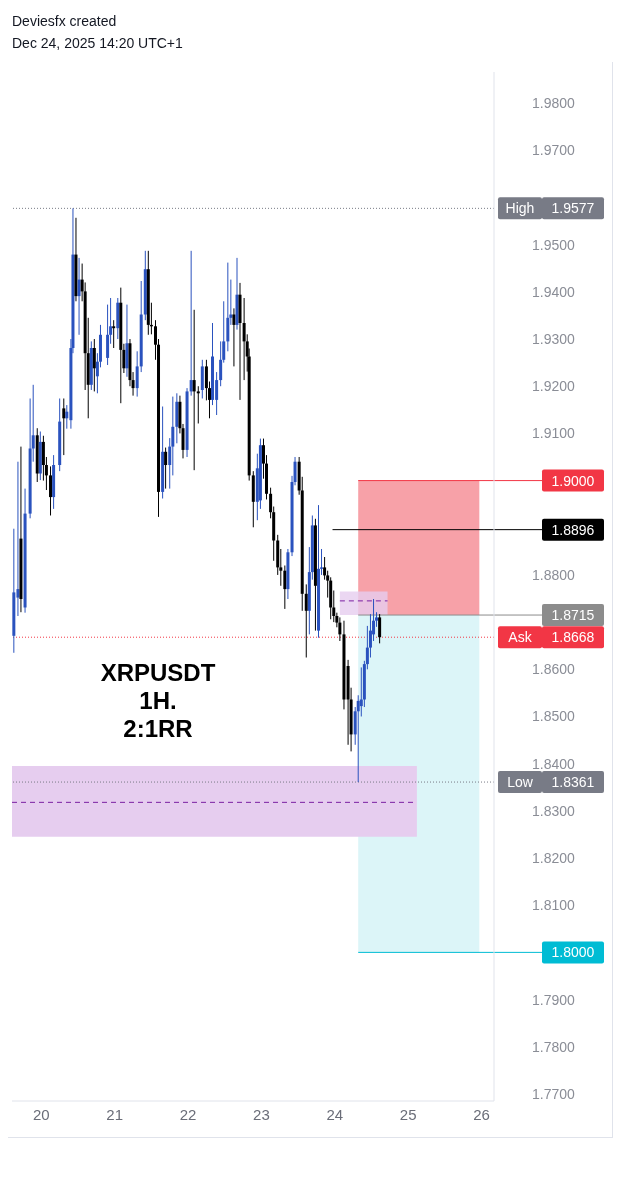 The width and height of the screenshot is (620, 1200). I want to click on ref-line-label: 1.8000, so click(573, 952).